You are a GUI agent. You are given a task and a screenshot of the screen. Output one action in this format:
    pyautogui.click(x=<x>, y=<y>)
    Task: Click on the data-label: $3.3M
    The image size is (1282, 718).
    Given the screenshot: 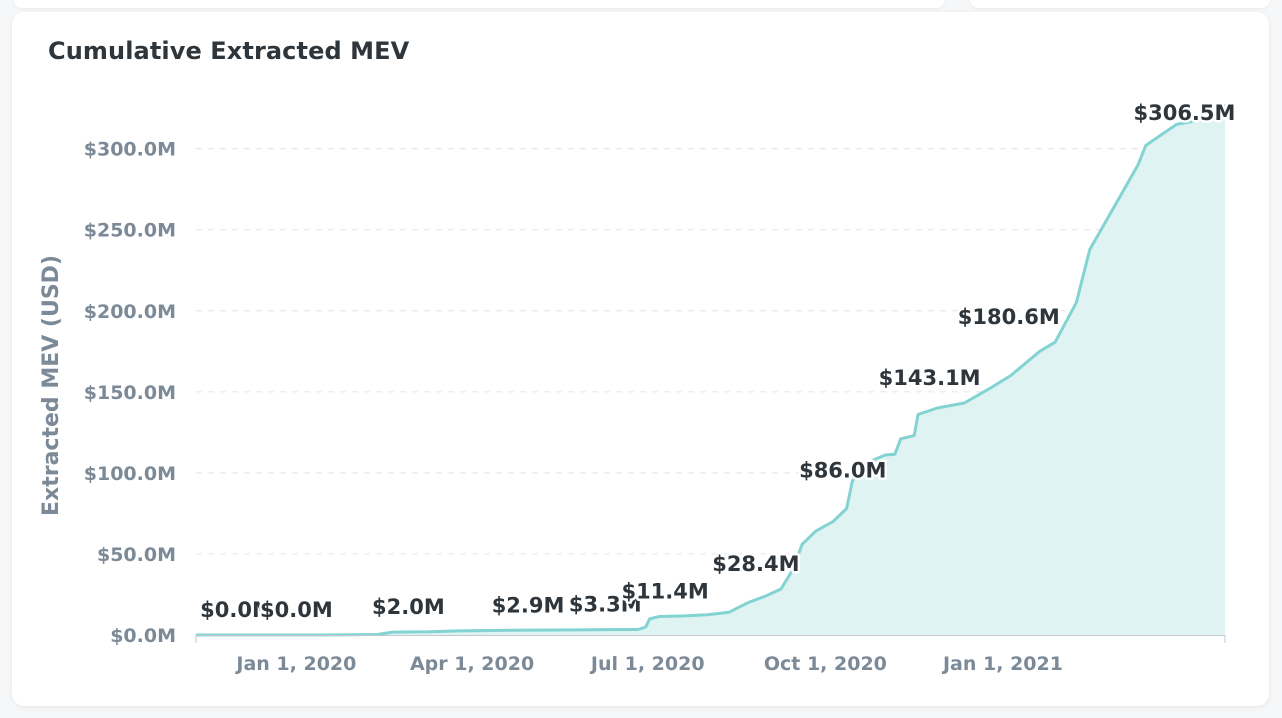 What is the action you would take?
    pyautogui.click(x=605, y=605)
    